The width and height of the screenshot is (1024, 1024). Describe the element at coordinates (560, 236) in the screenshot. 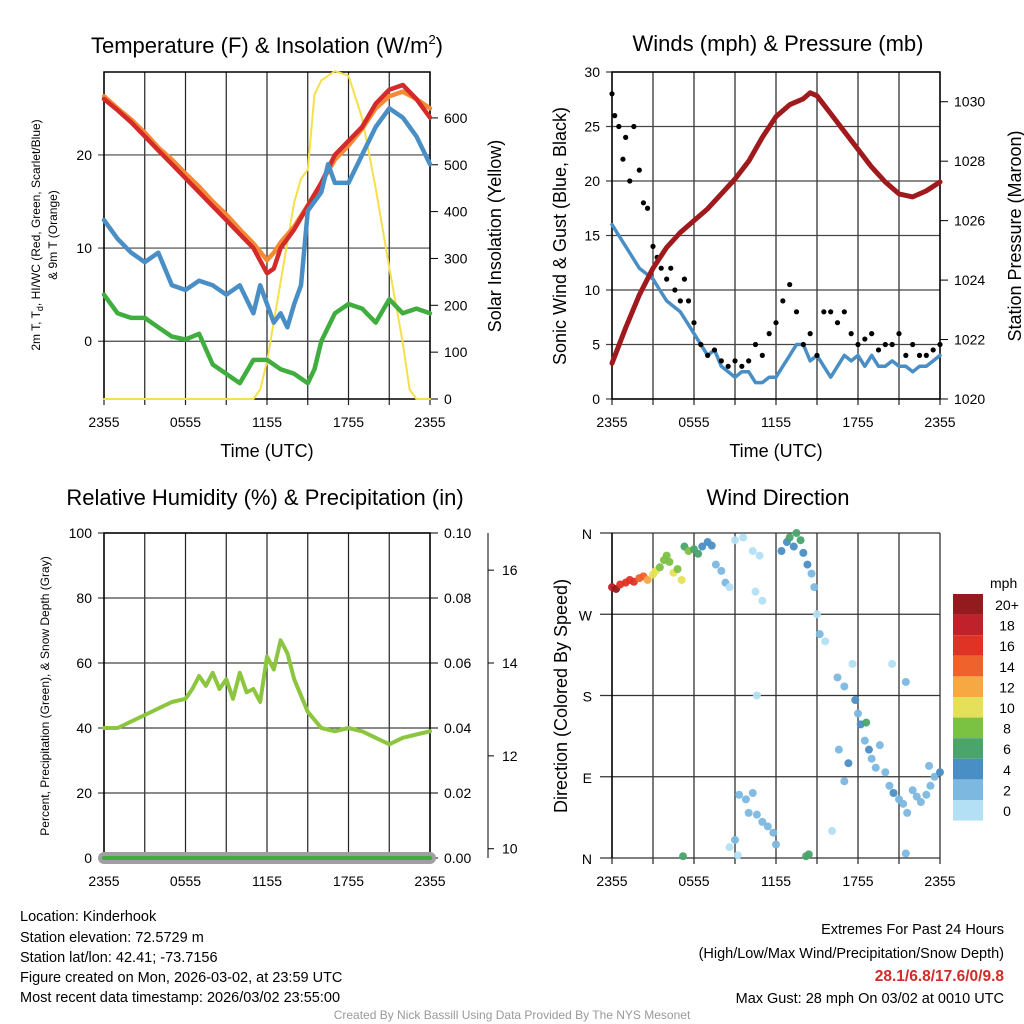

I see `wind-ylabel: Sonic Wind & Gust (Blue, Black)` at that location.